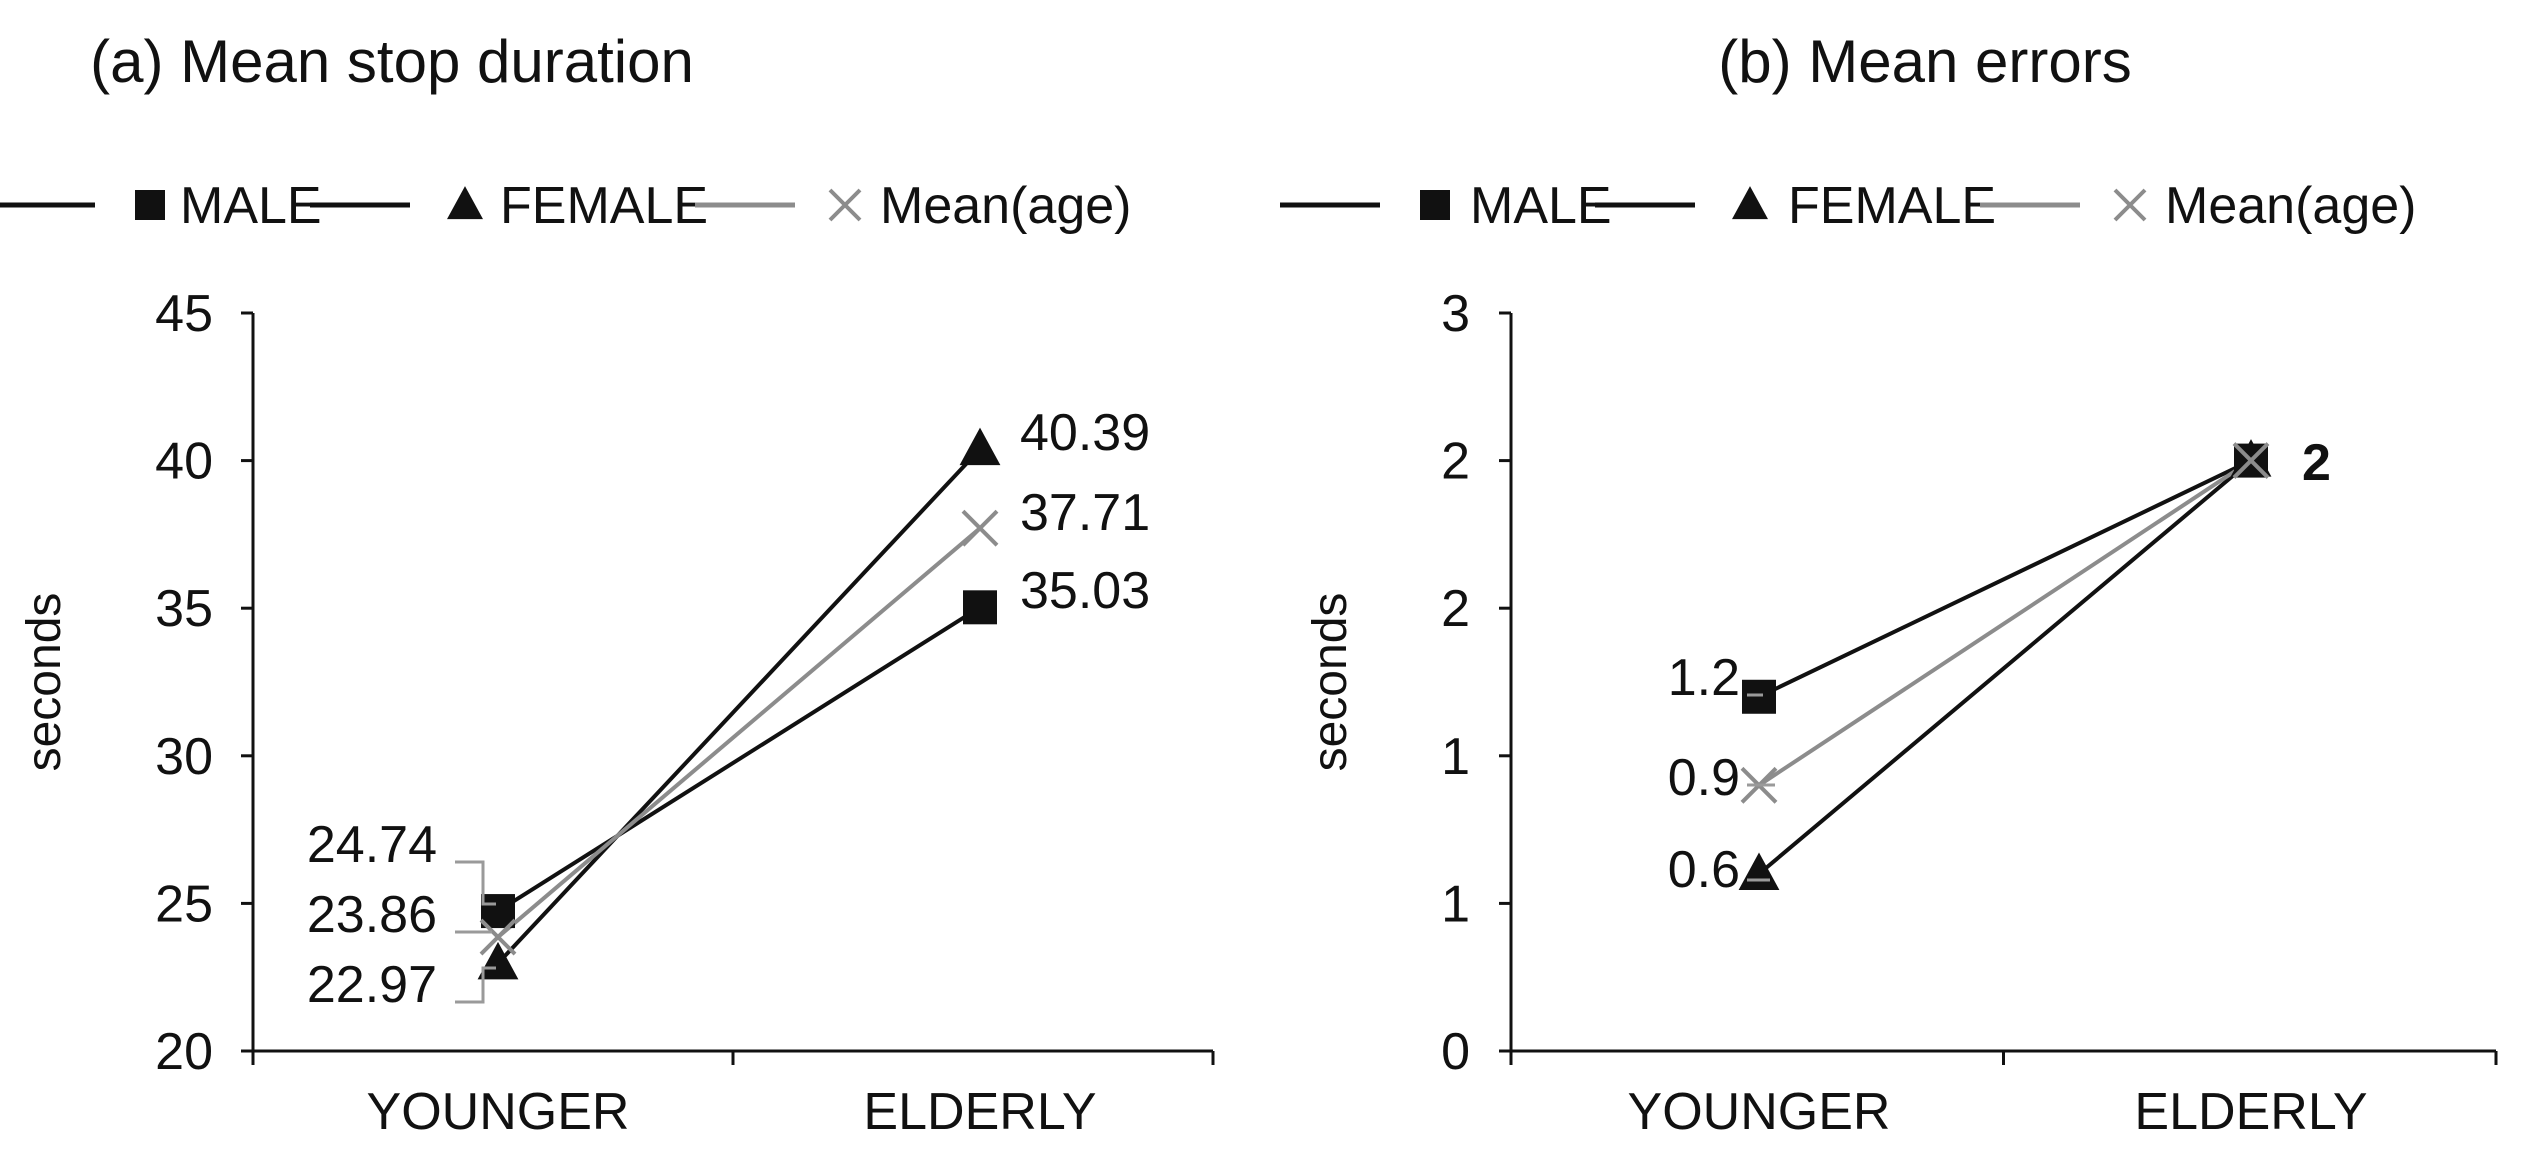  Describe the element at coordinates (372, 985) in the screenshot. I see `data-label: 22.97` at that location.